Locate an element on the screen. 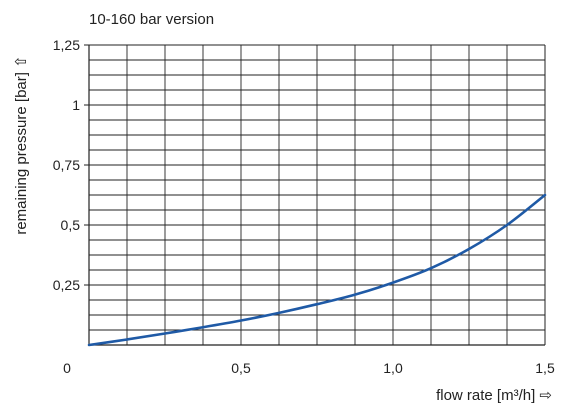 The height and width of the screenshot is (410, 573). x-tick-labels: 0 0,5 1,0 1,5 is located at coordinates (309, 368).